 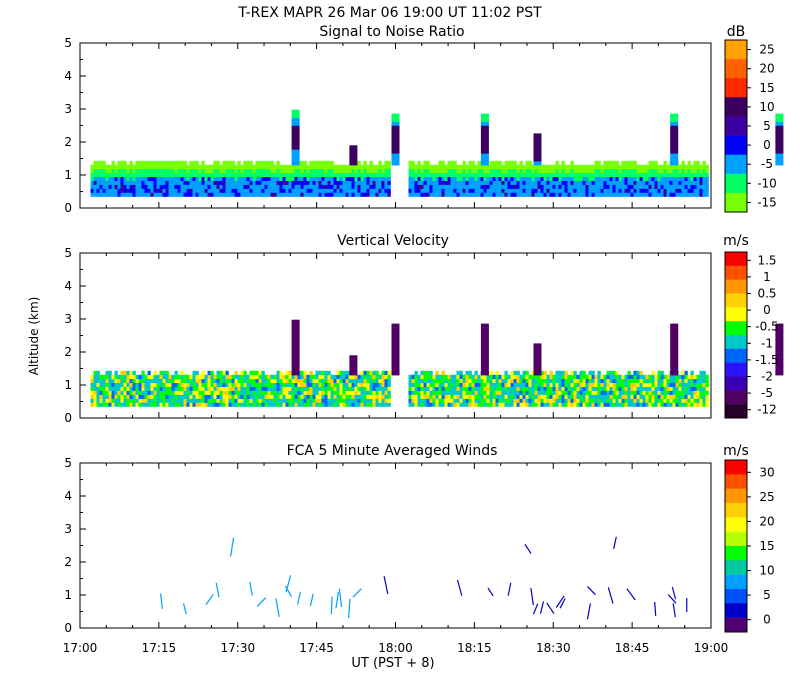 I want to click on colorbar-tick-label: -5, so click(x=767, y=393).